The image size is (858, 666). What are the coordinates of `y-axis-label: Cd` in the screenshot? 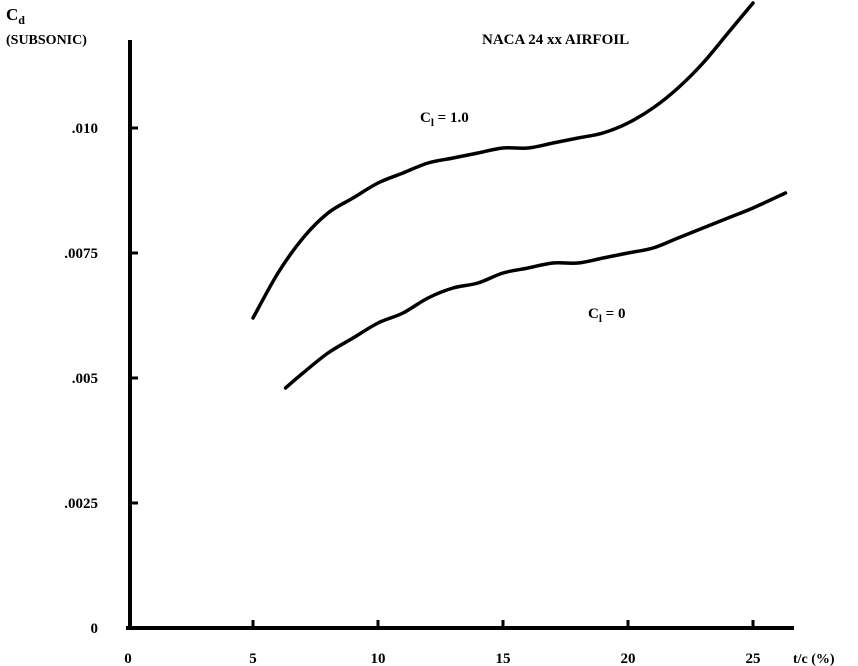 It's located at (15, 16).